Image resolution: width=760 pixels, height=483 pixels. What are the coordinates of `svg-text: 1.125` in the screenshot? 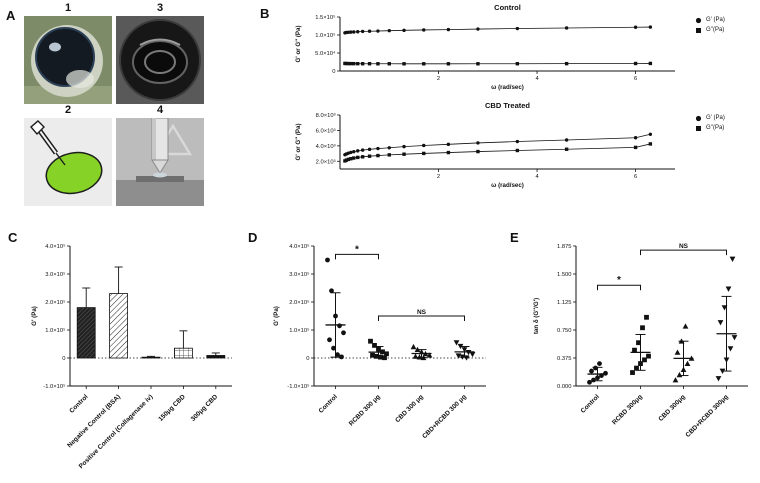 It's located at (564, 303).